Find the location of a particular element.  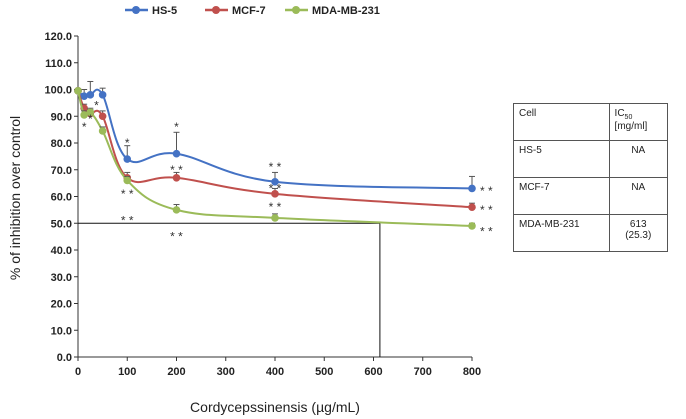

x-tick-label: 800 is located at coordinates (472, 372).